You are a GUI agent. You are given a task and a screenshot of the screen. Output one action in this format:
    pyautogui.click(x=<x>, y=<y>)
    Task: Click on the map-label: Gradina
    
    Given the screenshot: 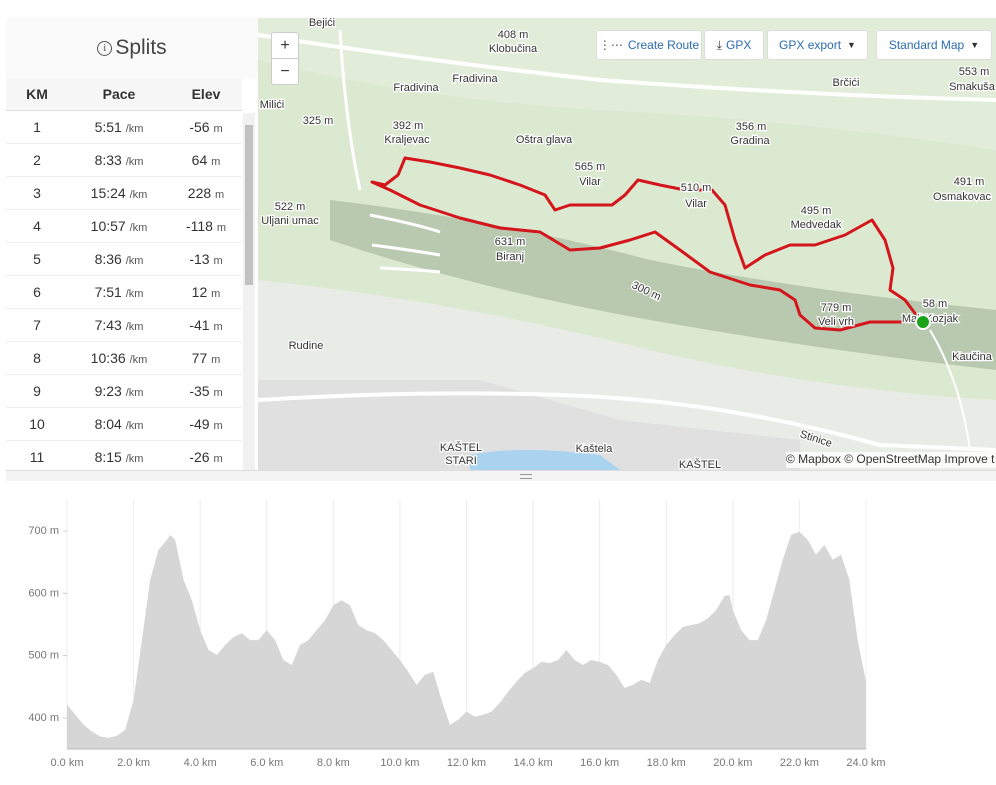 What is the action you would take?
    pyautogui.click(x=750, y=141)
    